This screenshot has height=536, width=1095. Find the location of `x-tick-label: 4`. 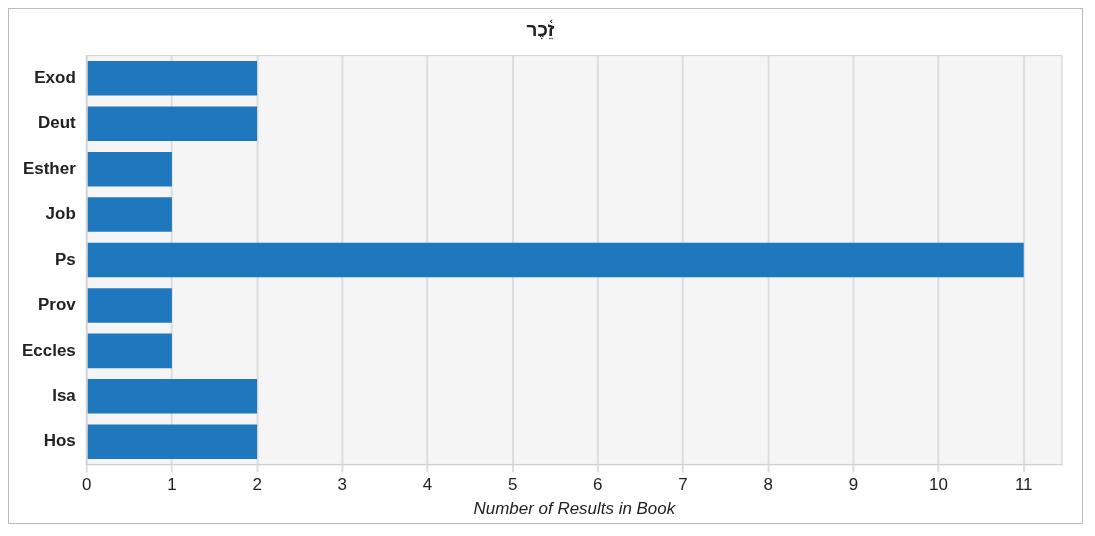

x-tick-label: 4 is located at coordinates (427, 485).